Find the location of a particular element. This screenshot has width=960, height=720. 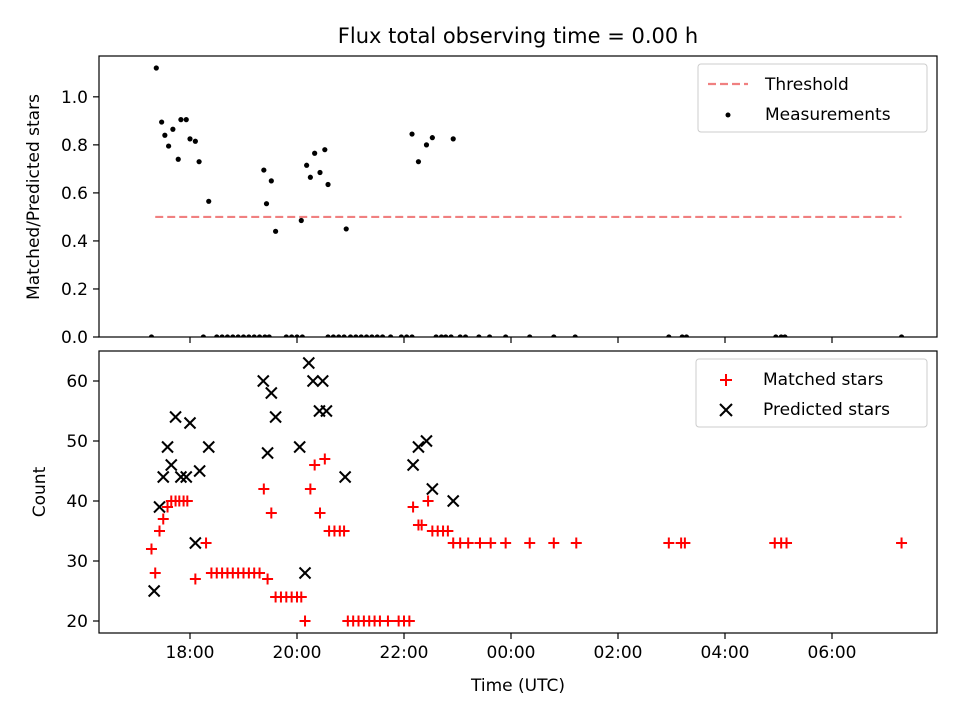

top-y-tick-label: 0.0 is located at coordinates (74, 338).